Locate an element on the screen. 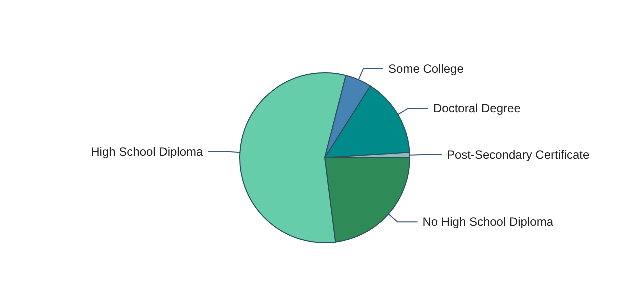 The image size is (635, 300). slice-label: Some College is located at coordinates (426, 69).